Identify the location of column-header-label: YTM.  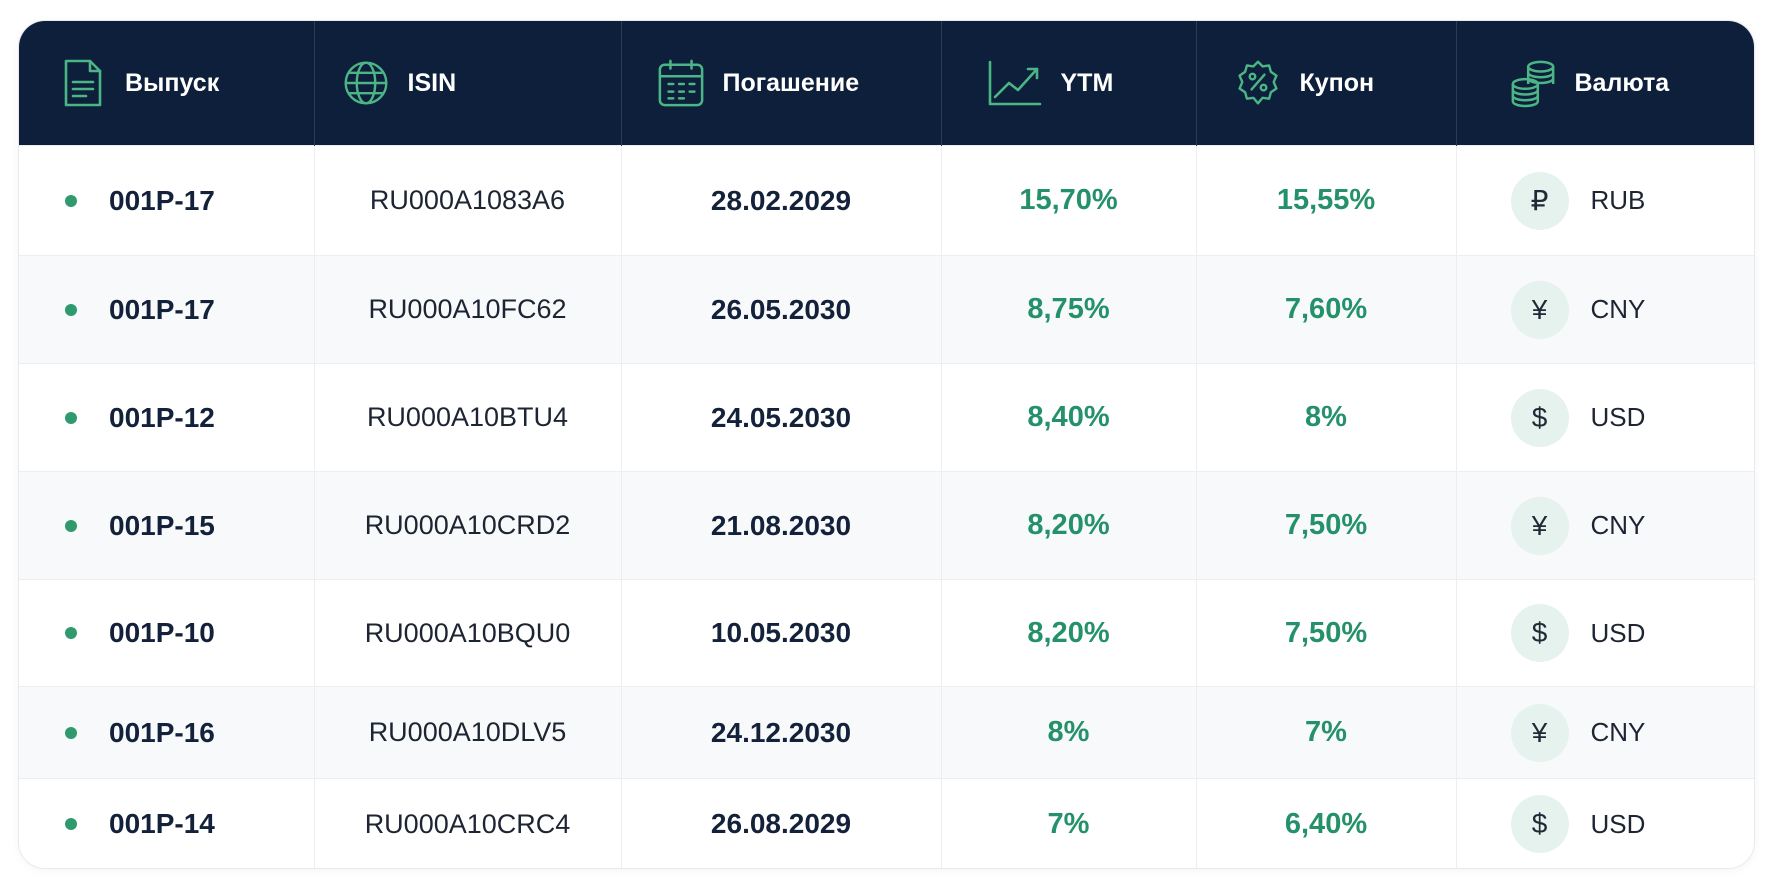
(1087, 82).